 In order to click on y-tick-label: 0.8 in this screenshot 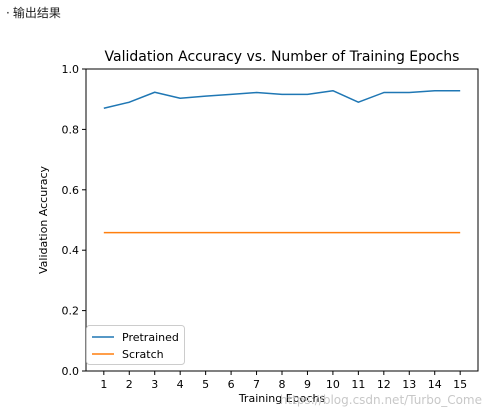, I will do `click(71, 129)`.